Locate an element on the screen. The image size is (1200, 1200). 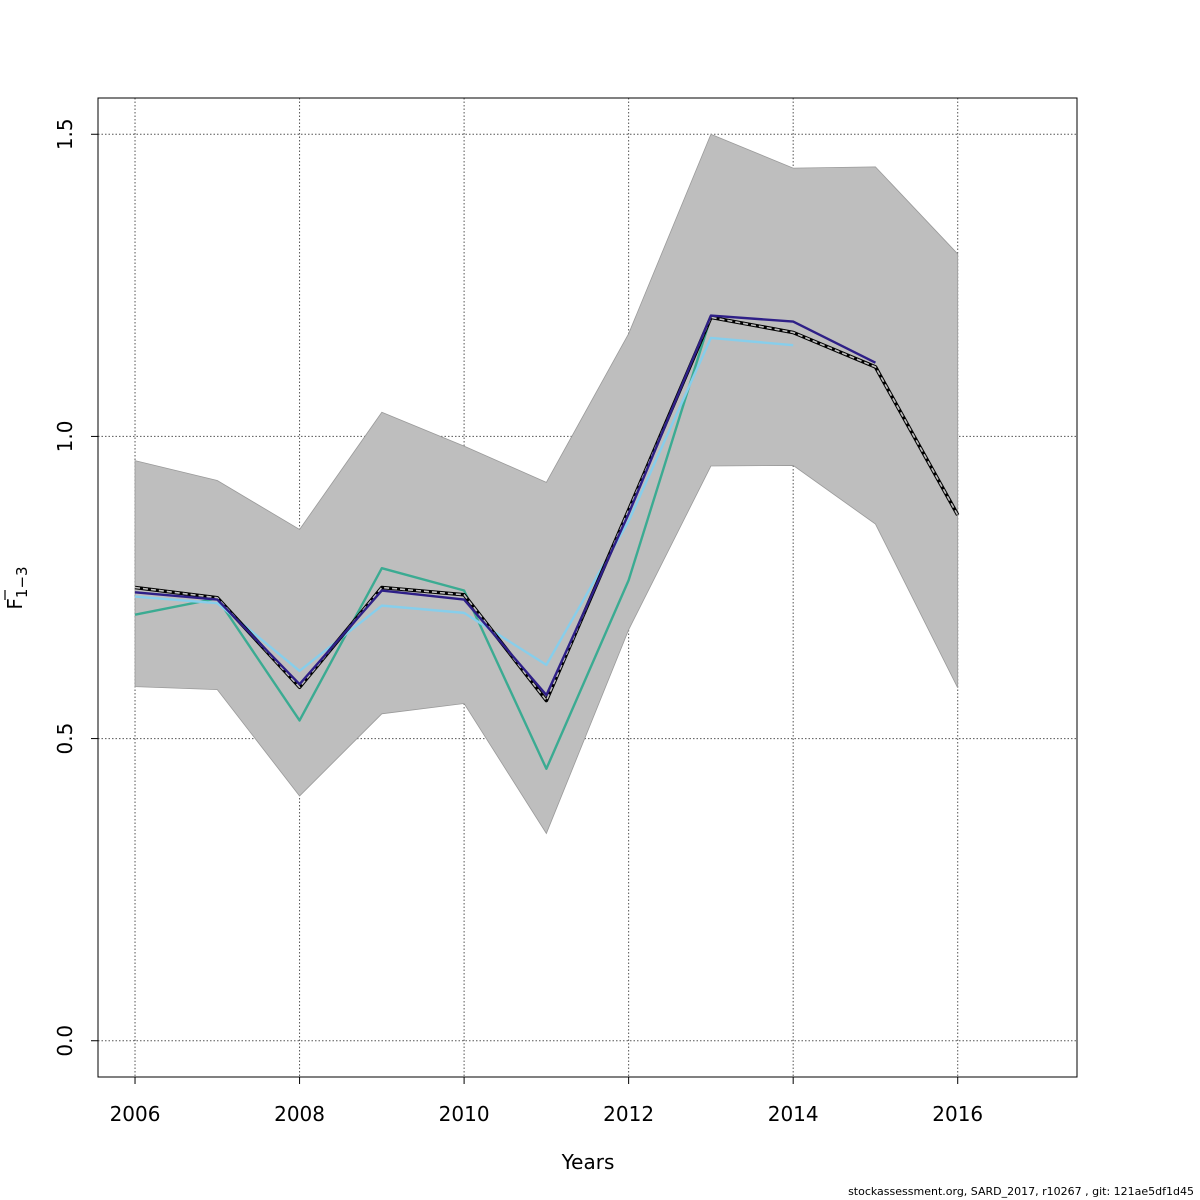
x-tick-label: 2016 is located at coordinates (957, 1114).